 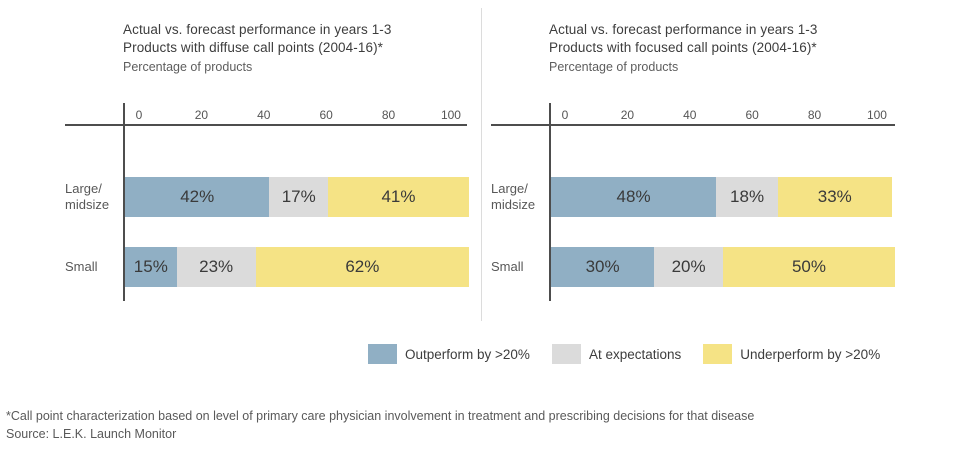 I want to click on bar-segment: 17%, so click(x=298, y=197).